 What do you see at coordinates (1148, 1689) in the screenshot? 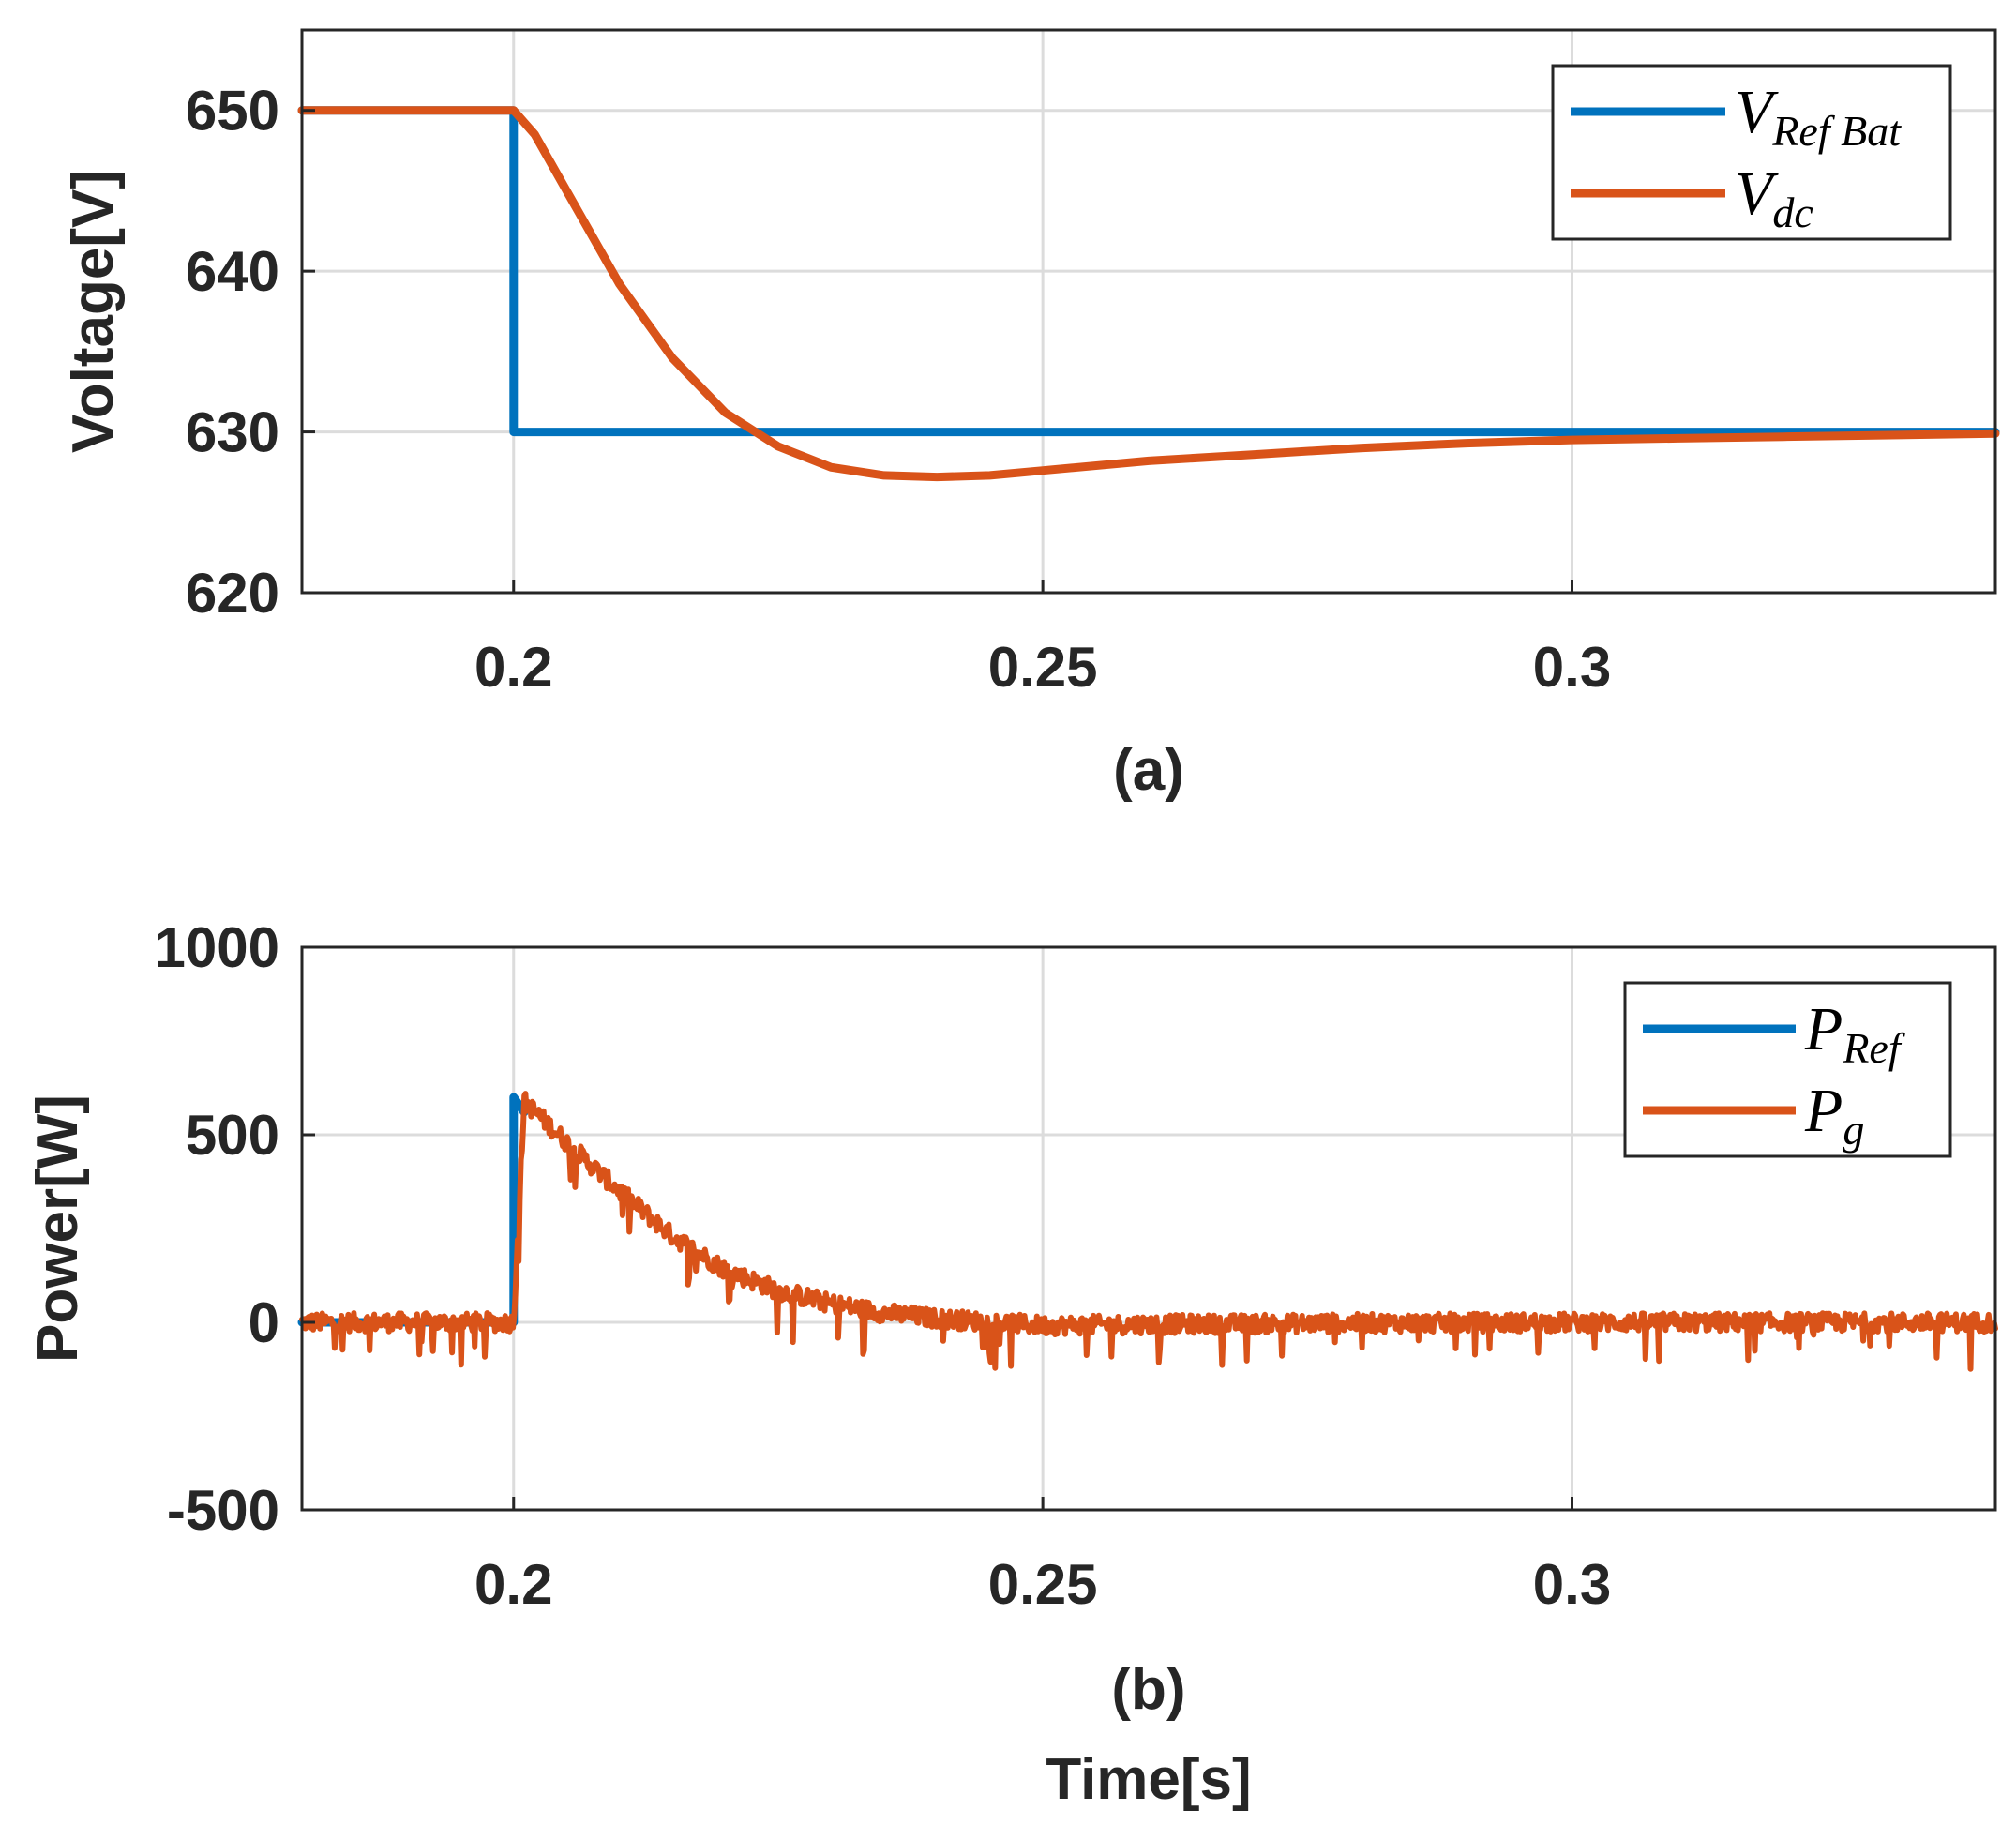
I see `subplot-b-label: (b)` at bounding box center [1148, 1689].